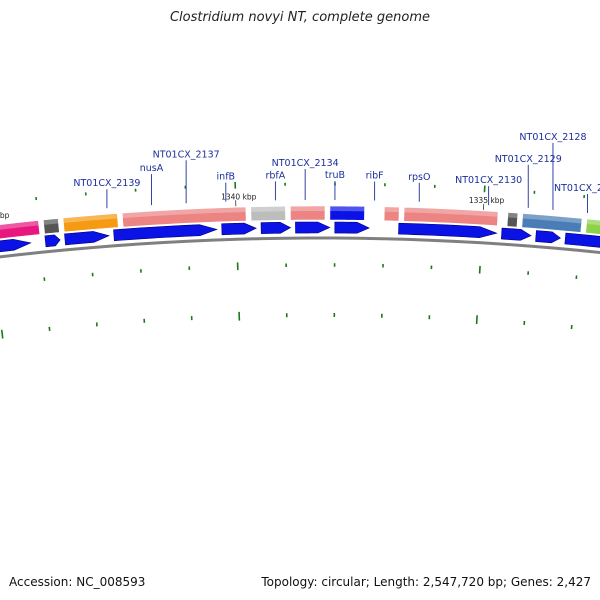 This screenshot has width=600, height=600. Describe the element at coordinates (488, 180) in the screenshot. I see `gene-label: NT01CX_2130` at that location.